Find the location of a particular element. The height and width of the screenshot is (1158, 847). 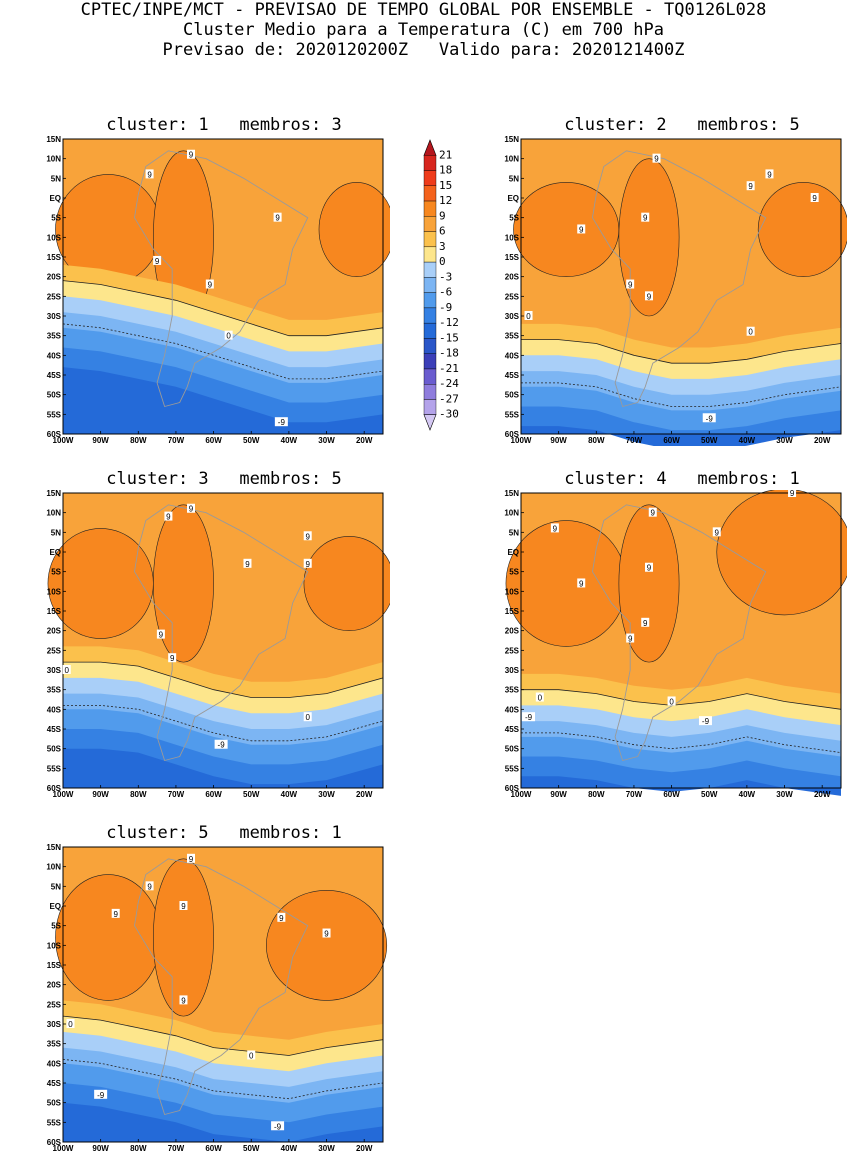

lat-tick-label: 50S is located at coordinates (54, 1103).